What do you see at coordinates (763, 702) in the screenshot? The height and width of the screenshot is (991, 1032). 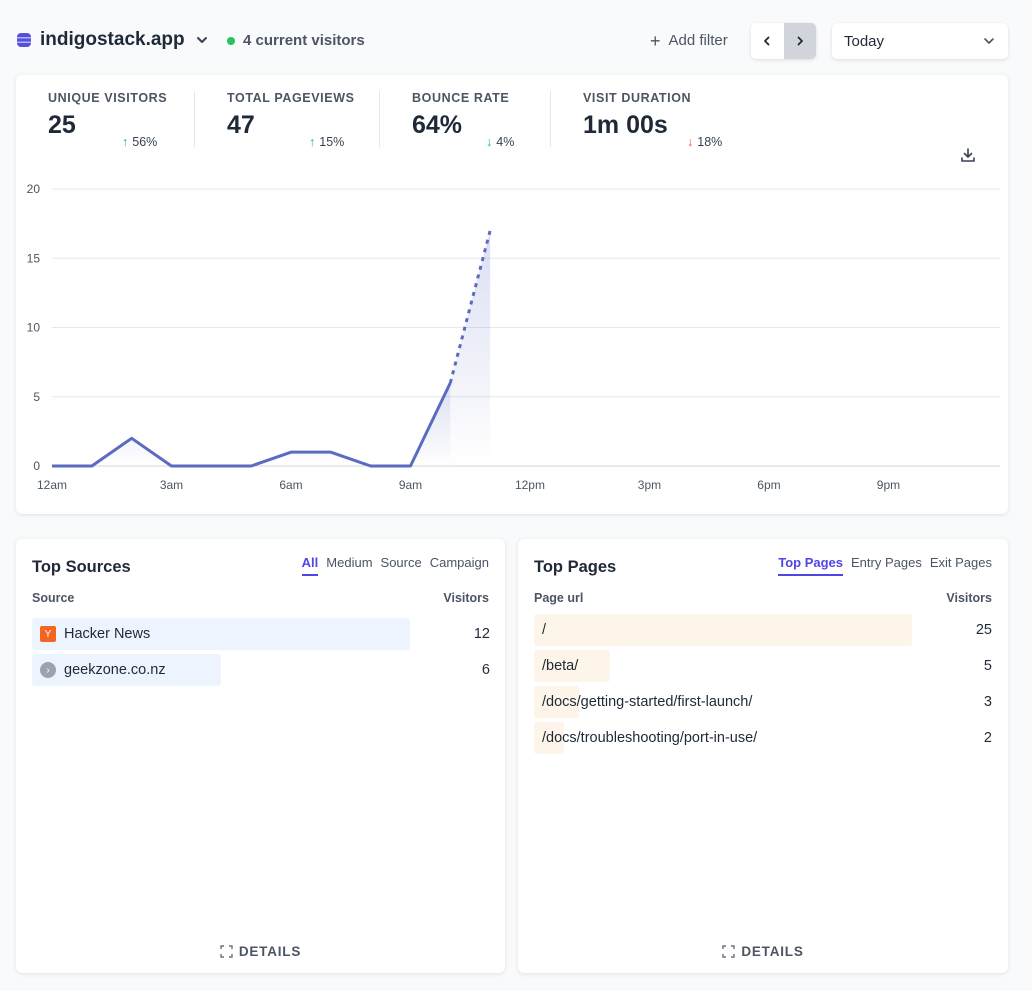 I see `list-item: /docs/getting-started/first-launch/ 3` at bounding box center [763, 702].